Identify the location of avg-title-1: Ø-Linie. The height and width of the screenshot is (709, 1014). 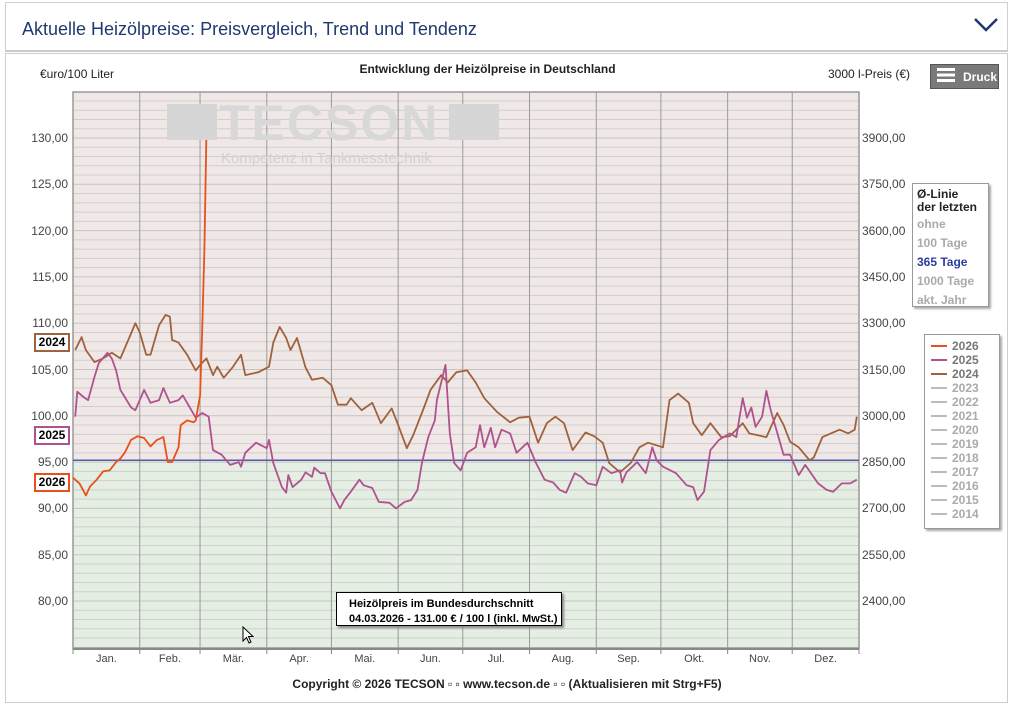
(938, 194).